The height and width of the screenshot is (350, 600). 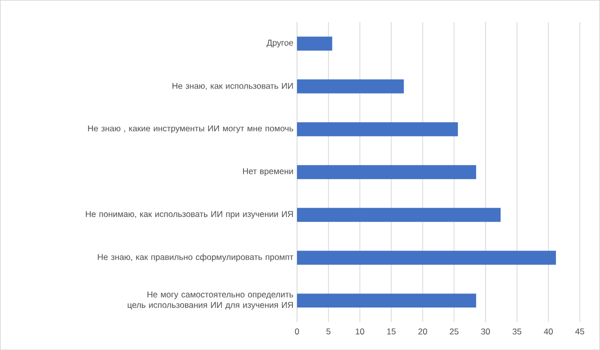 I want to click on x-tick-label: 15, so click(x=391, y=331).